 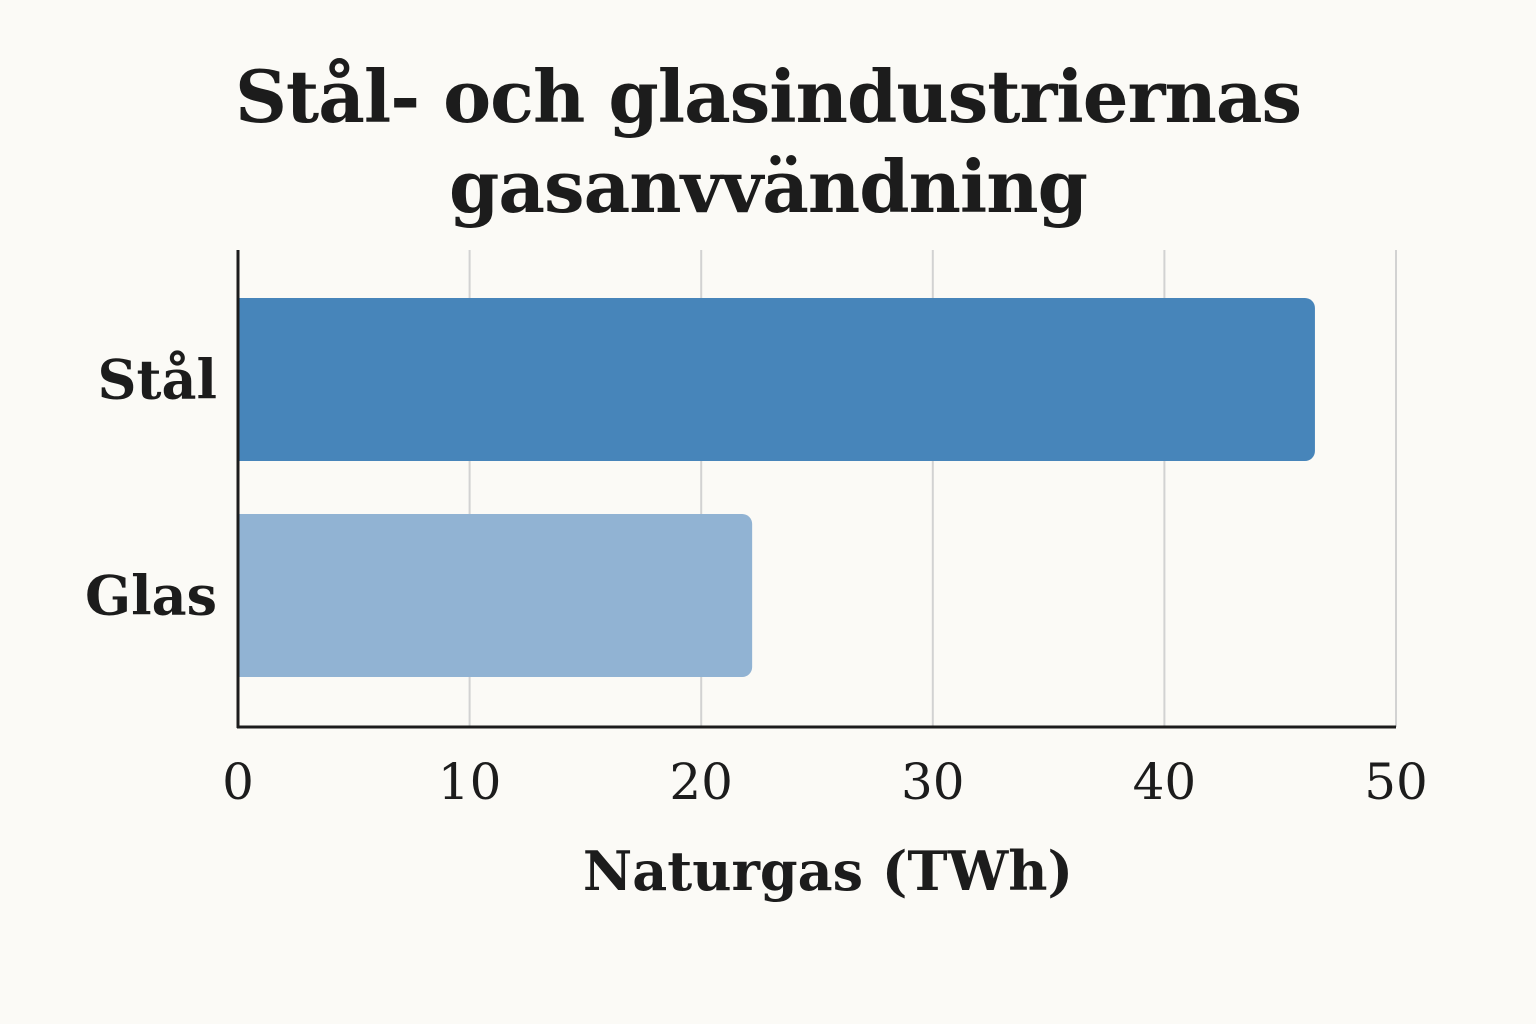 What do you see at coordinates (157, 380) in the screenshot?
I see `category-label-0: Stål` at bounding box center [157, 380].